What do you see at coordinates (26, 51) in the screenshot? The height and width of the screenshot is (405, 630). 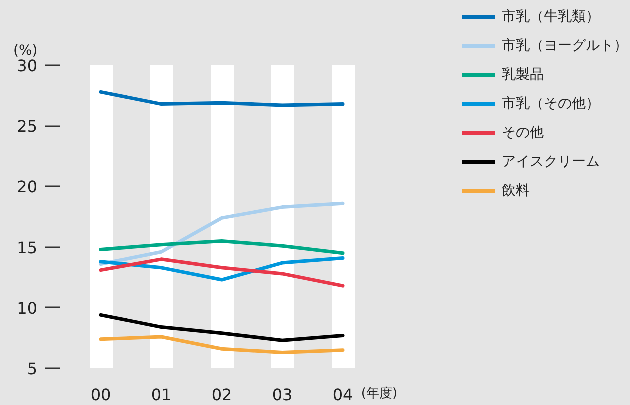 I see `y-axis-title: (%)` at bounding box center [26, 51].